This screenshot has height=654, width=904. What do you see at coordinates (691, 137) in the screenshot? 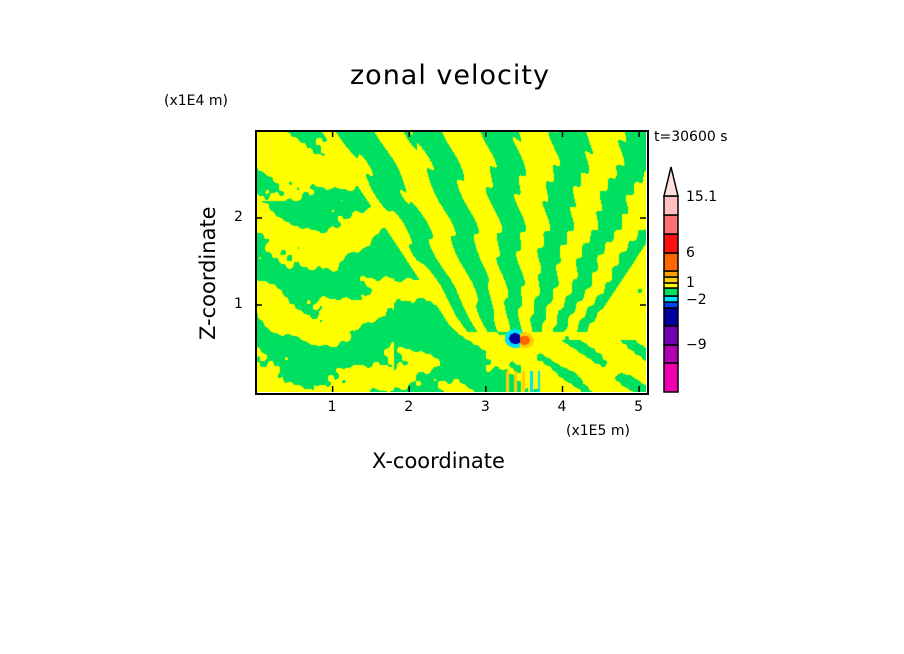
I see `time-label: t=30600 s` at bounding box center [691, 137].